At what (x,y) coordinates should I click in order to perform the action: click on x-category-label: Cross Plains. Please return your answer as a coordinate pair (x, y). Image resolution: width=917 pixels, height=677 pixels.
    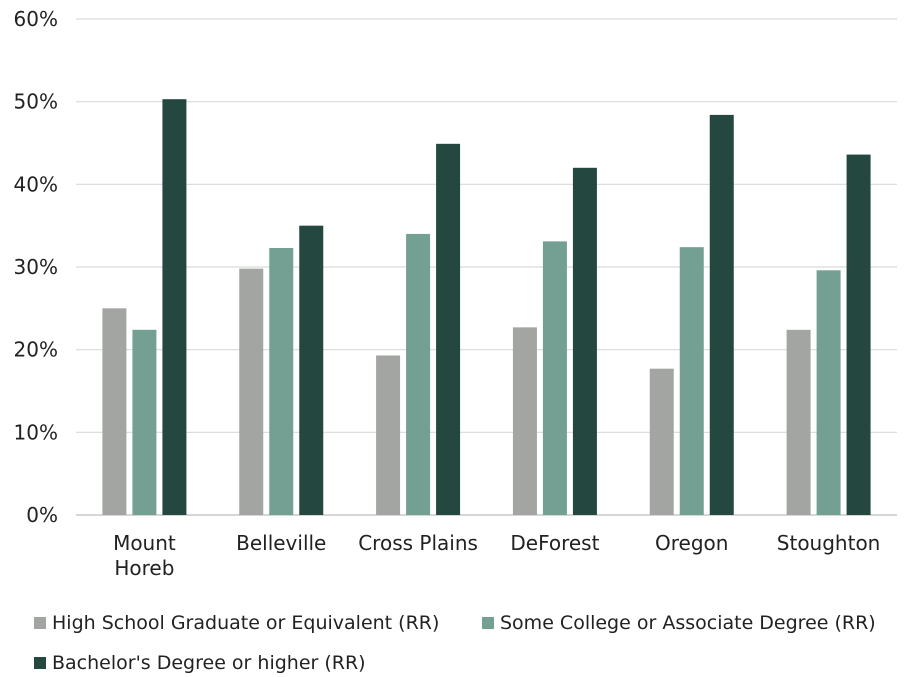
    Looking at the image, I should click on (418, 543).